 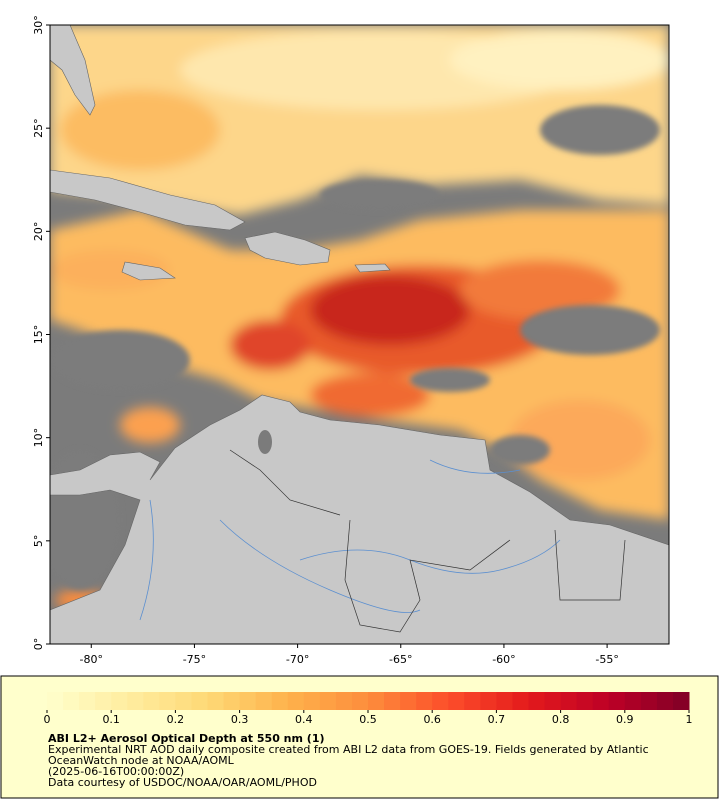 I want to click on colorbar-tick-label: 0, so click(x=47, y=719).